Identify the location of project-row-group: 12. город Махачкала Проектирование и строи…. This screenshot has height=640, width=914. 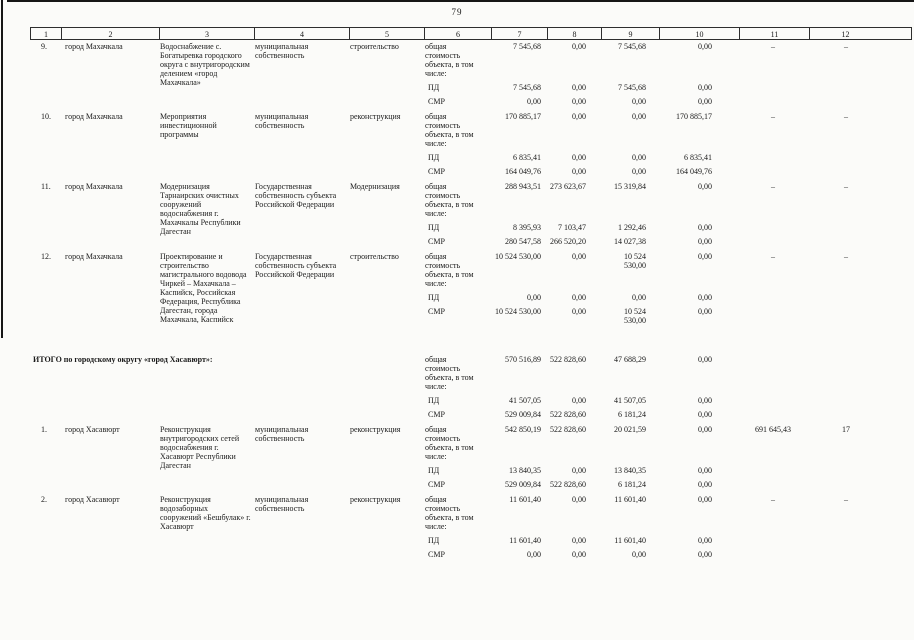
(471, 288).